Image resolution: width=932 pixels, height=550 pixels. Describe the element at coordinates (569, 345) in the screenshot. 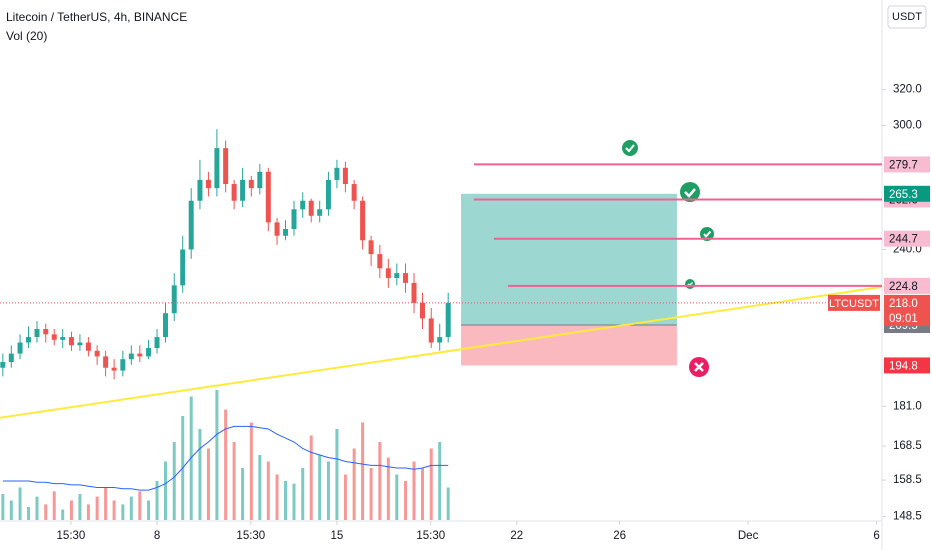

I see `stop-loss-zone` at that location.